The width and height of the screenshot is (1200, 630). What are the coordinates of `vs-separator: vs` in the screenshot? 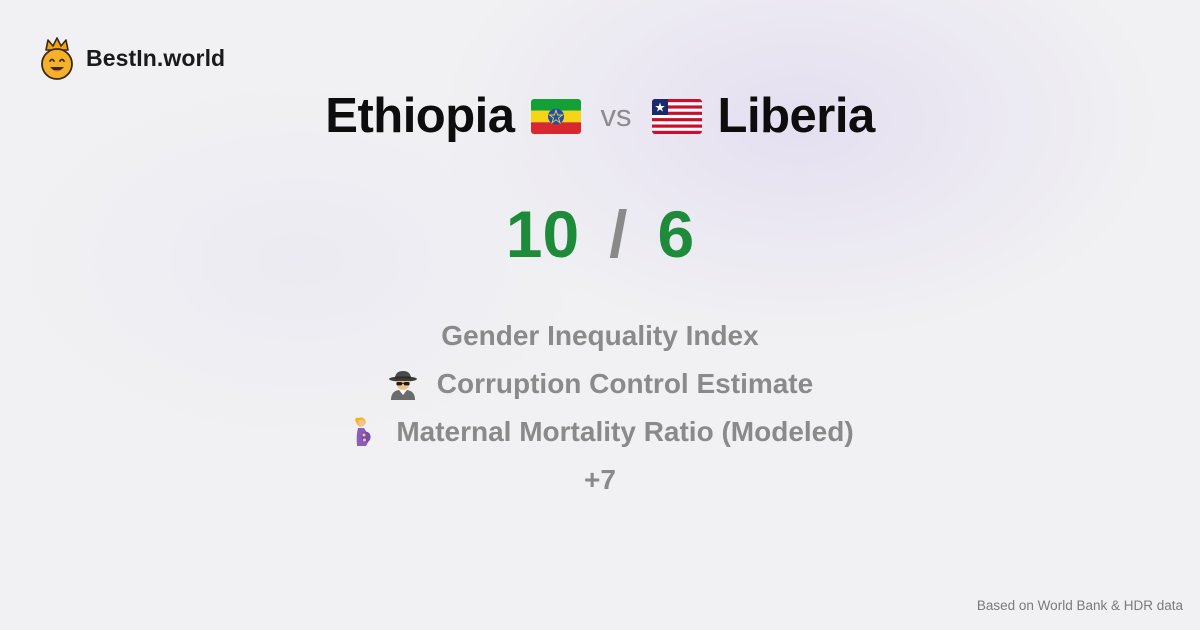 It's located at (616, 115).